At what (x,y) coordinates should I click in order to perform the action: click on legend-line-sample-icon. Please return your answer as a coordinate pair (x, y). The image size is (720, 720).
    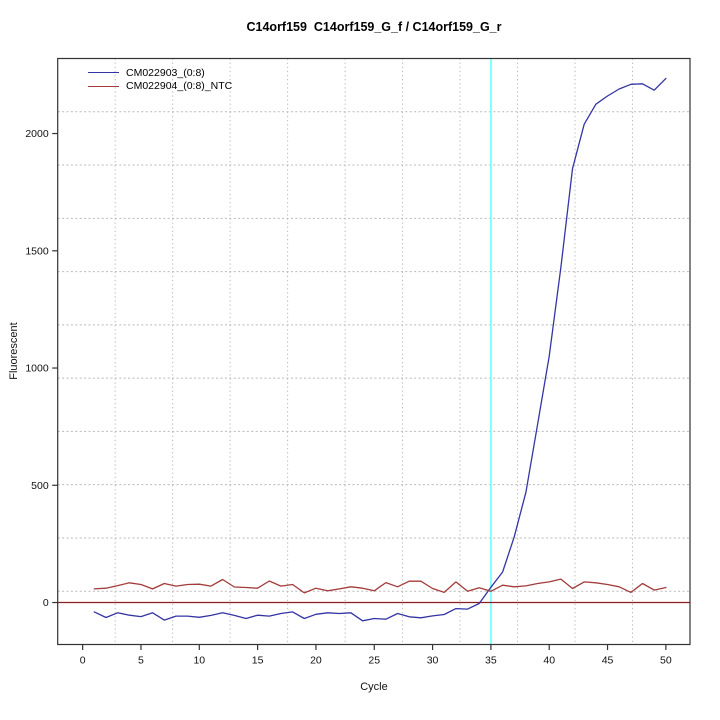
    Looking at the image, I should click on (103, 73).